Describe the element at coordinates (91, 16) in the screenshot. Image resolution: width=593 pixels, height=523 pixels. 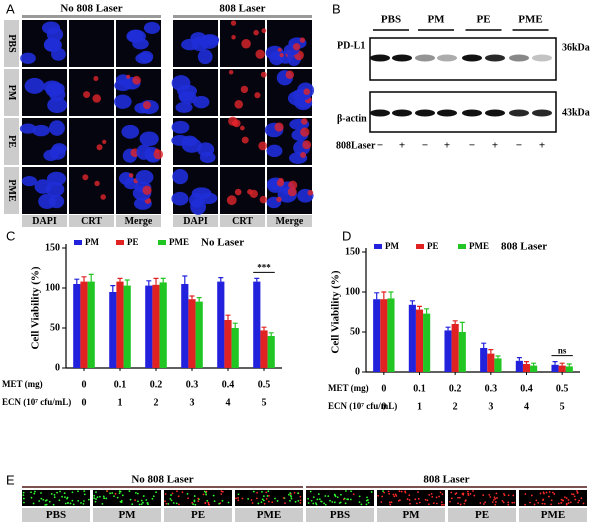
I see `header-bar` at that location.